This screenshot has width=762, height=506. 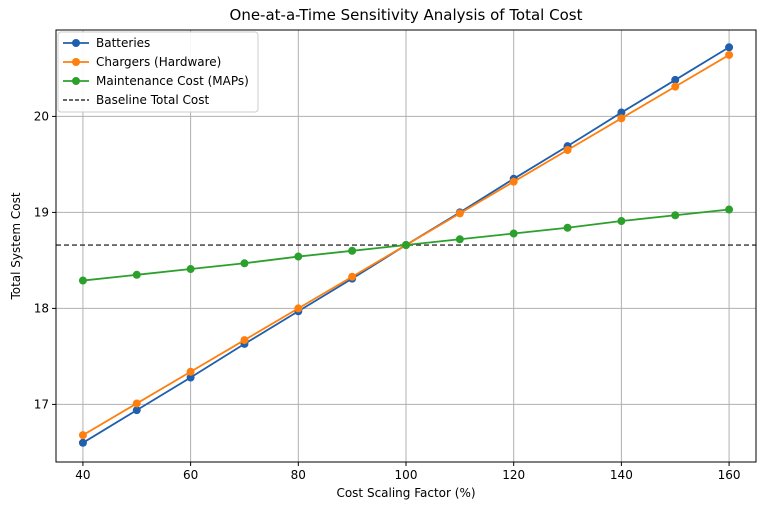 What do you see at coordinates (729, 475) in the screenshot?
I see `x-tick-label: 160` at bounding box center [729, 475].